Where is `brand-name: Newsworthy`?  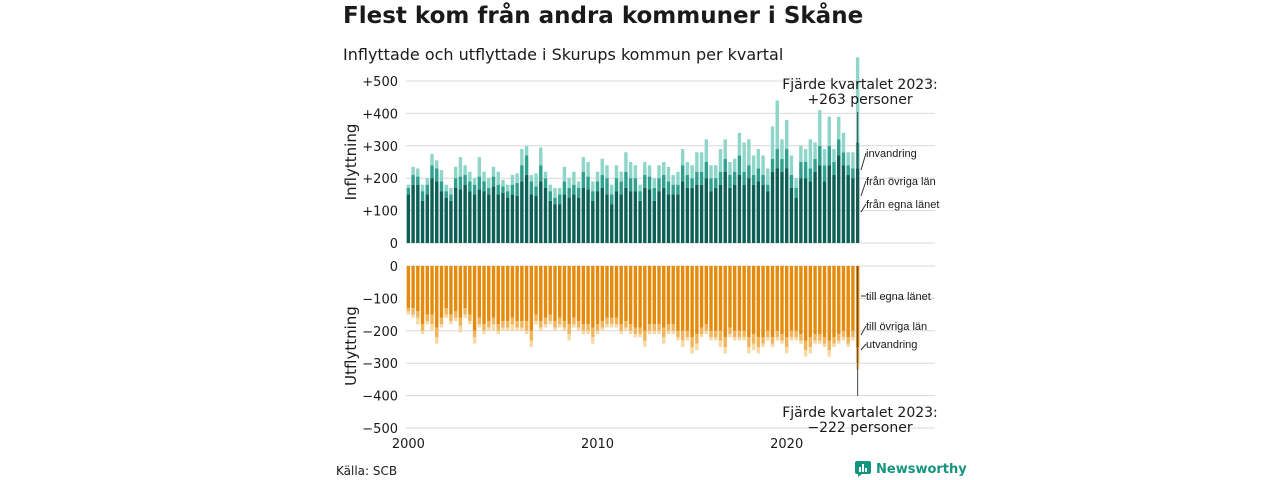 brand-name: Newsworthy is located at coordinates (921, 469).